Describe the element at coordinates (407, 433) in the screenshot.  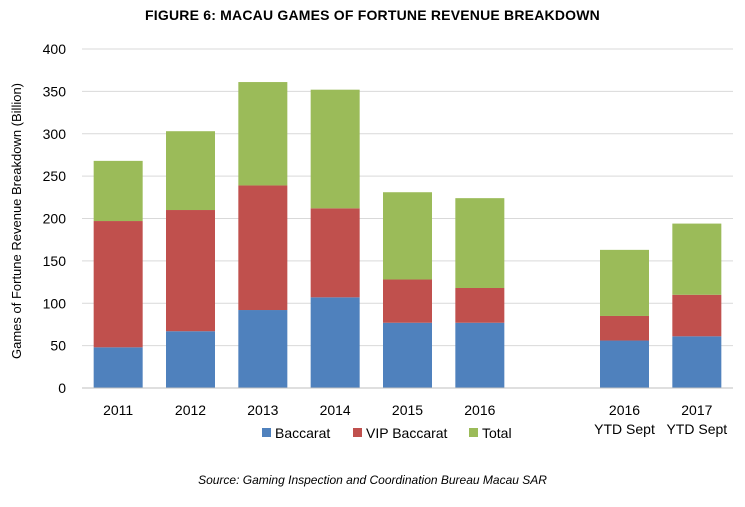
I see `legend-label: VIP Baccarat` at that location.